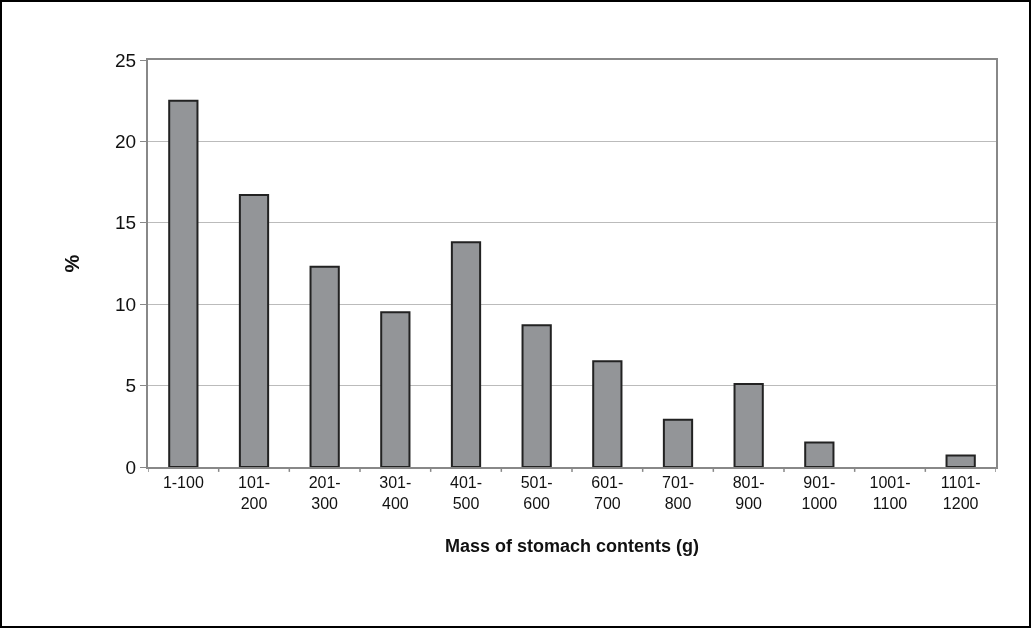 This screenshot has width=1031, height=628. I want to click on y-tick-label: 5, so click(131, 386).